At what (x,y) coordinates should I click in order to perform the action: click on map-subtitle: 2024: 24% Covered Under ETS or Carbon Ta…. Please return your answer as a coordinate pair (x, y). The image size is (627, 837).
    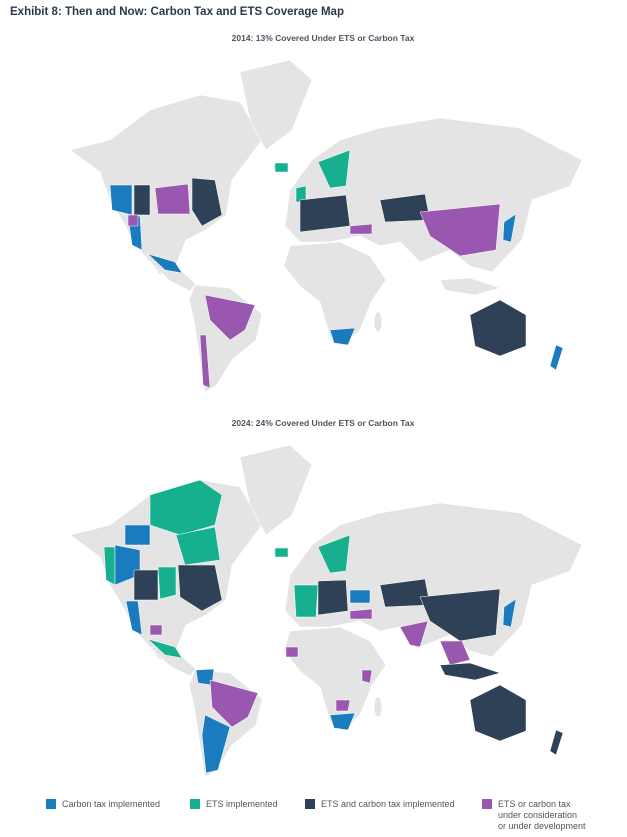
    Looking at the image, I should click on (323, 423).